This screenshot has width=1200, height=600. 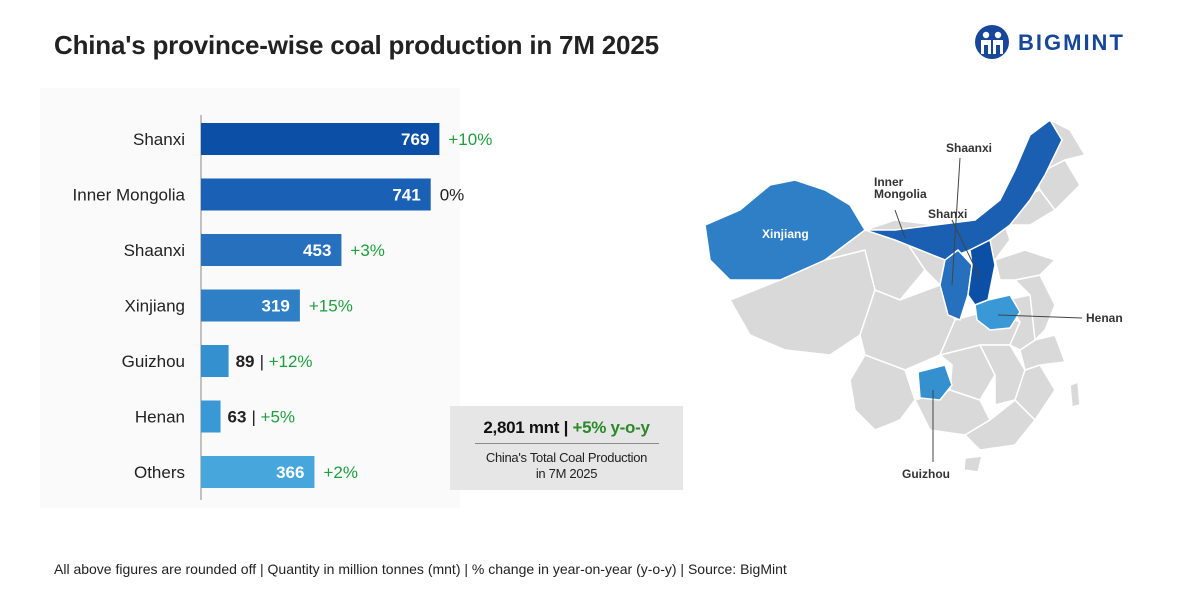 What do you see at coordinates (129, 195) in the screenshot?
I see `category-label-inner-mongolia: Inner Mongolia` at bounding box center [129, 195].